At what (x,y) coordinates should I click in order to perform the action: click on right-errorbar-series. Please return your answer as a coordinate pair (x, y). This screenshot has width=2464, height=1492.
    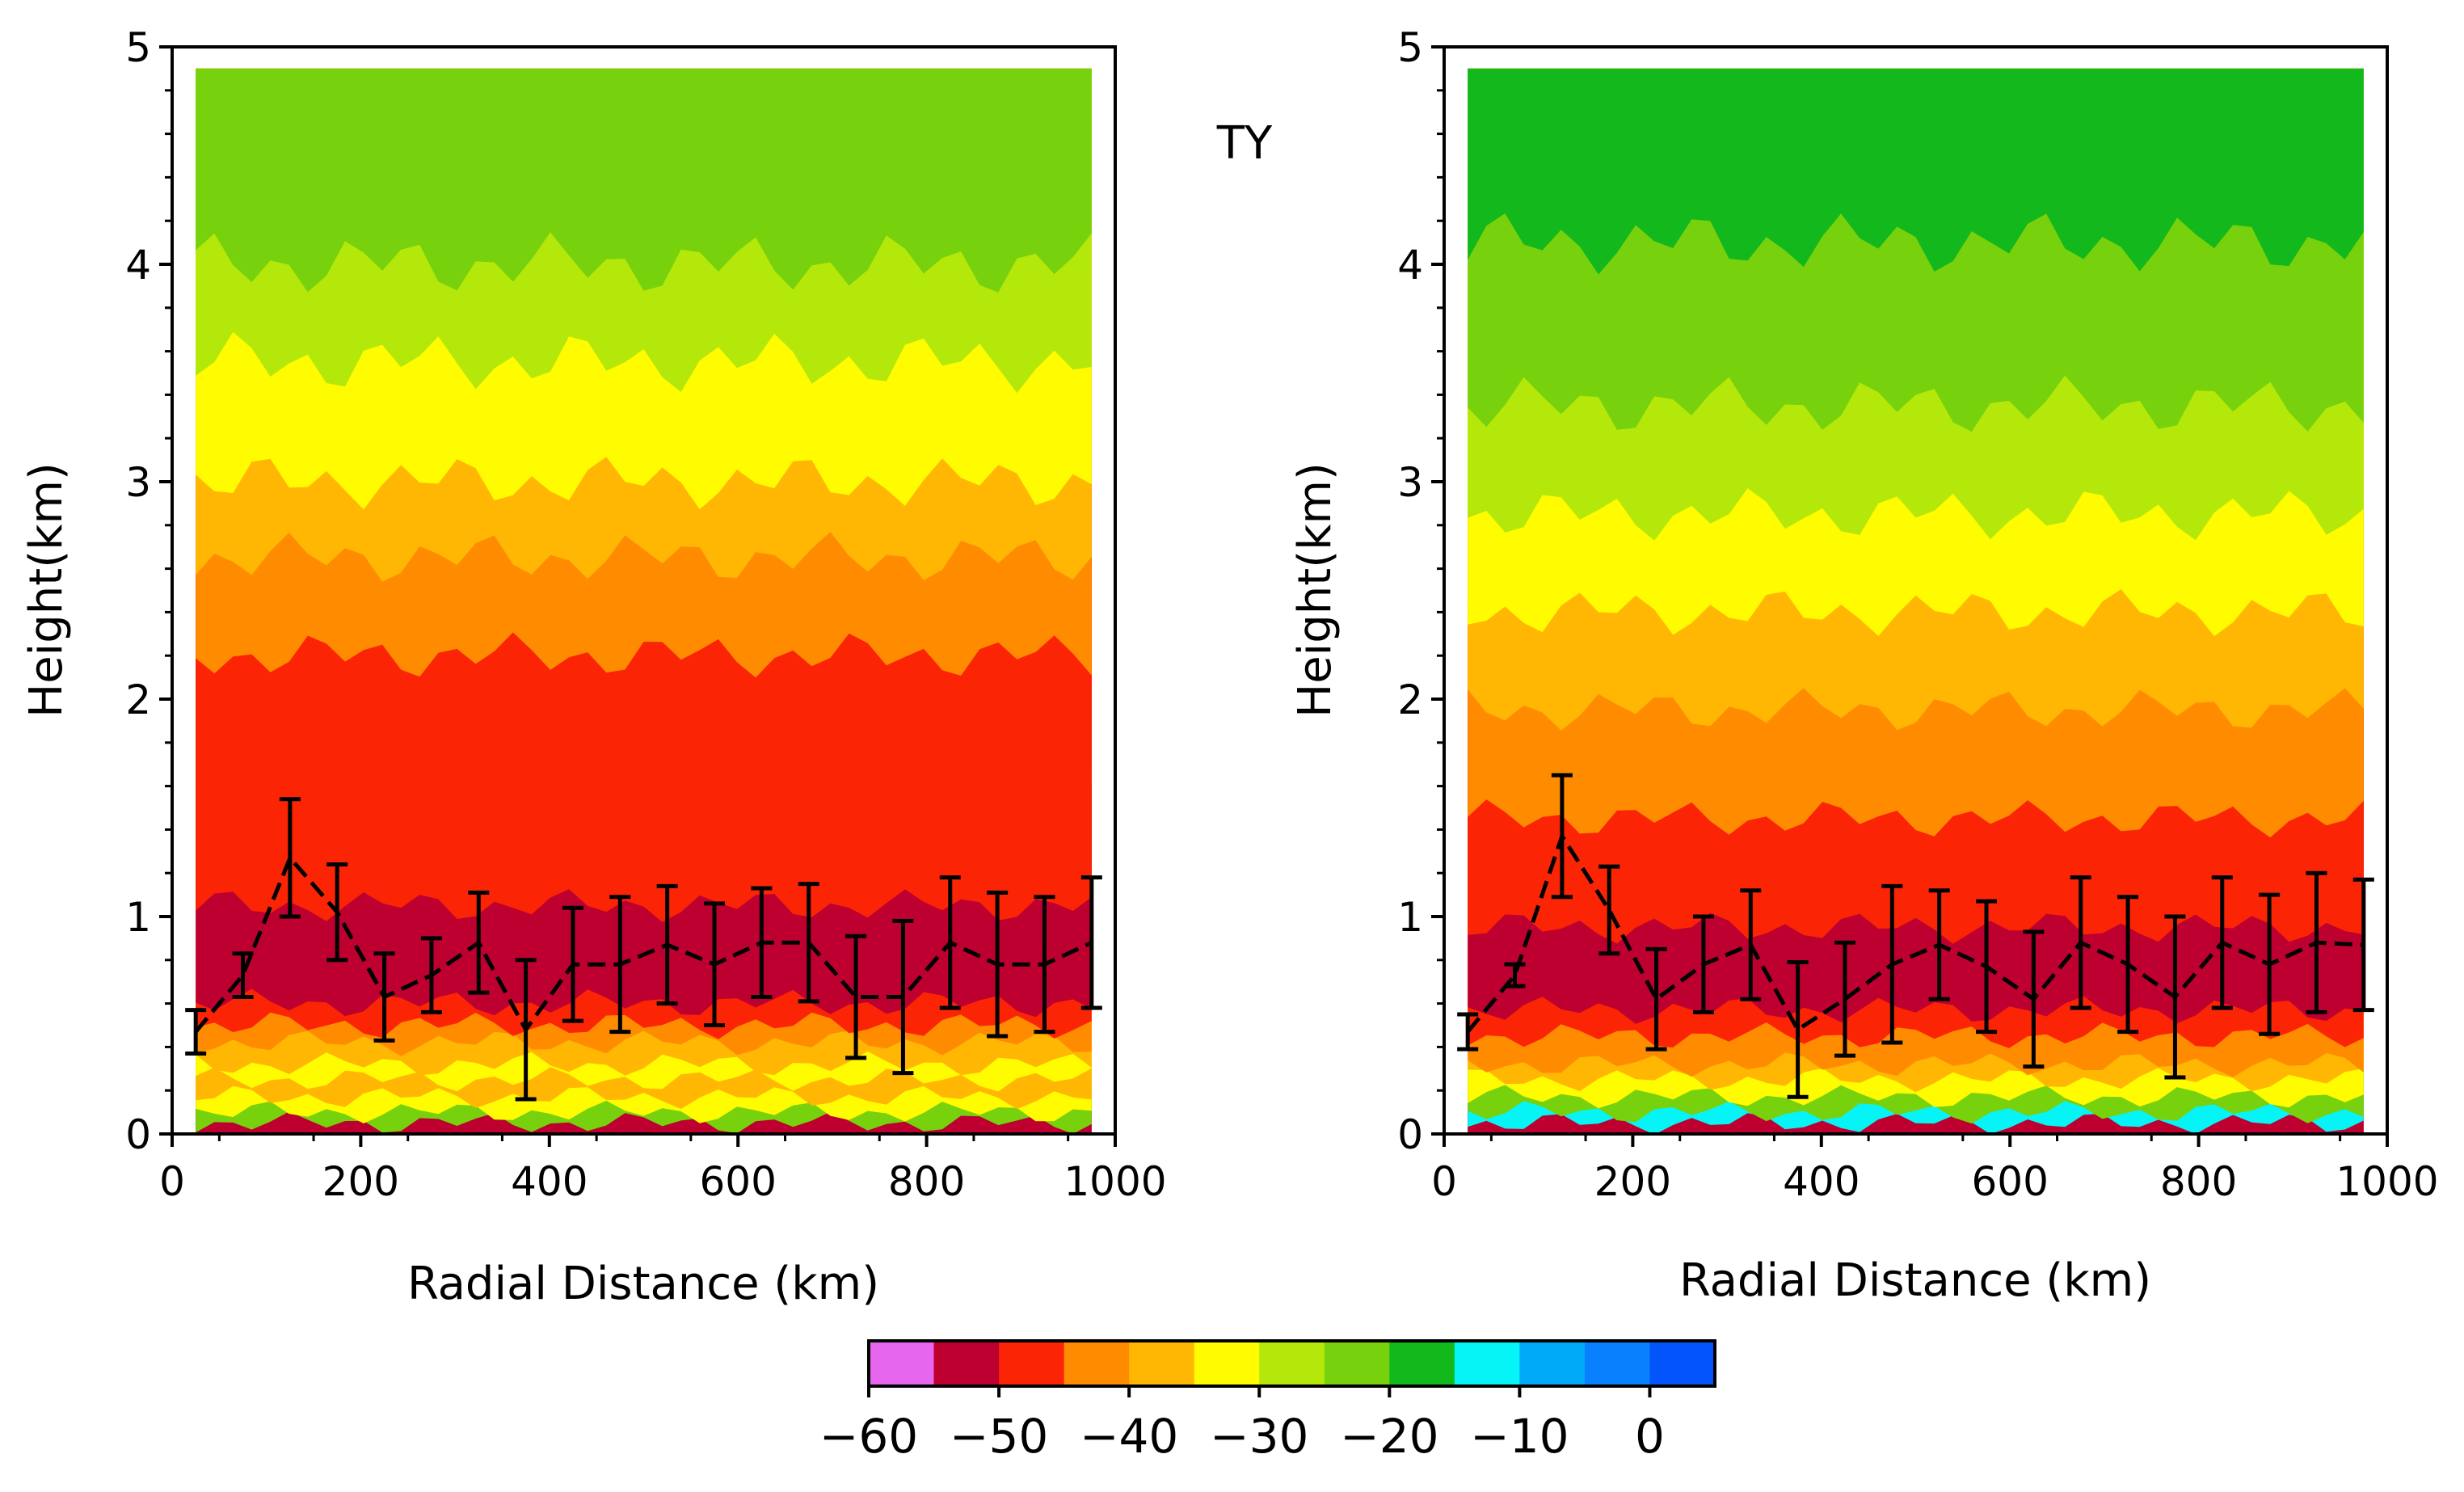
    Looking at the image, I should click on (1915, 936).